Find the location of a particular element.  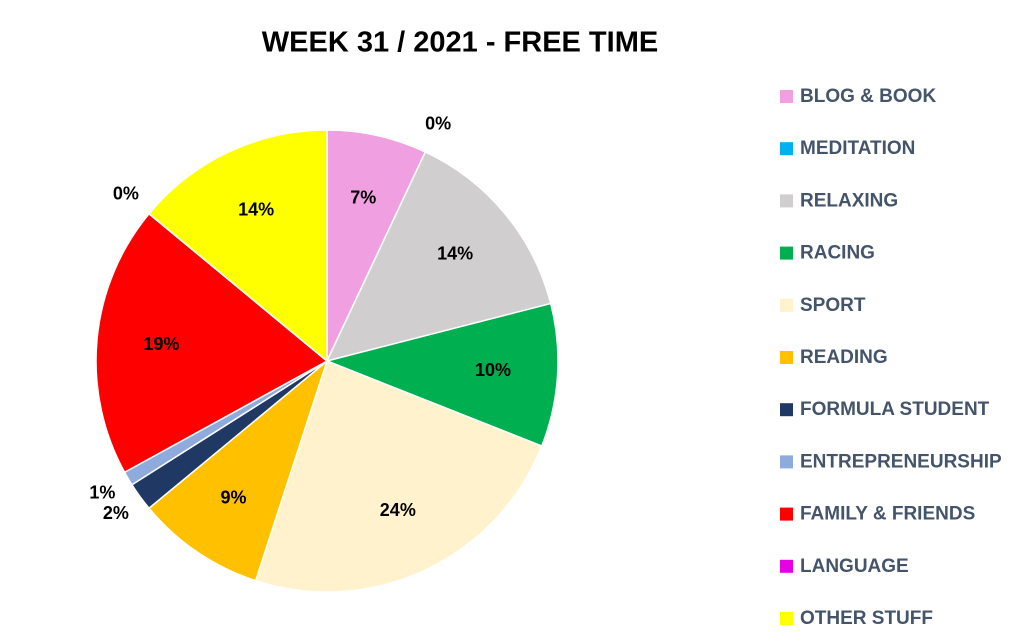

data-label: 2% is located at coordinates (116, 513).